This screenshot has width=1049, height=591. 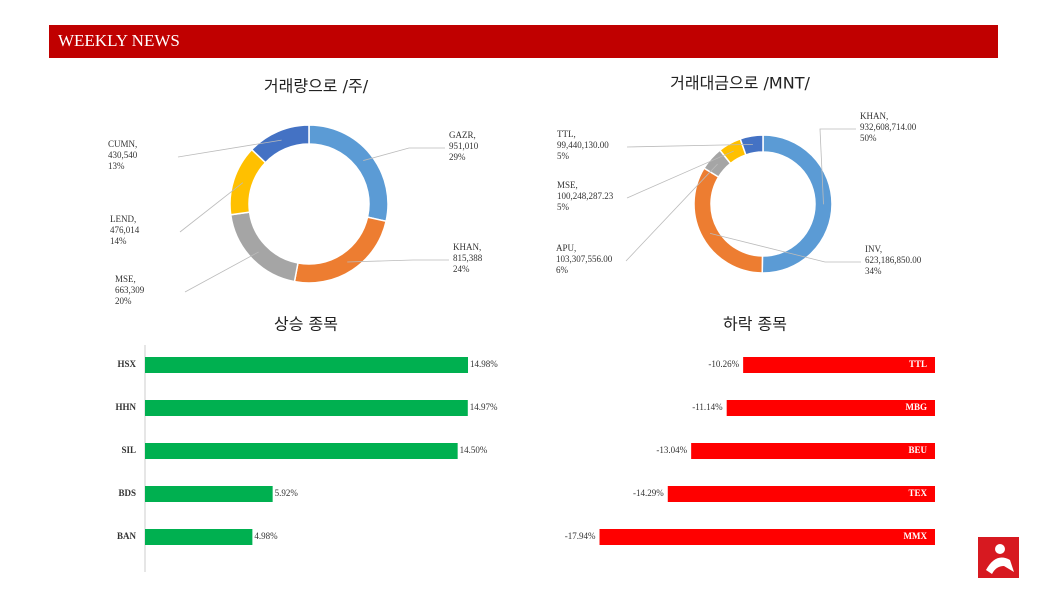 I want to click on category-label: TTL, so click(x=918, y=364).